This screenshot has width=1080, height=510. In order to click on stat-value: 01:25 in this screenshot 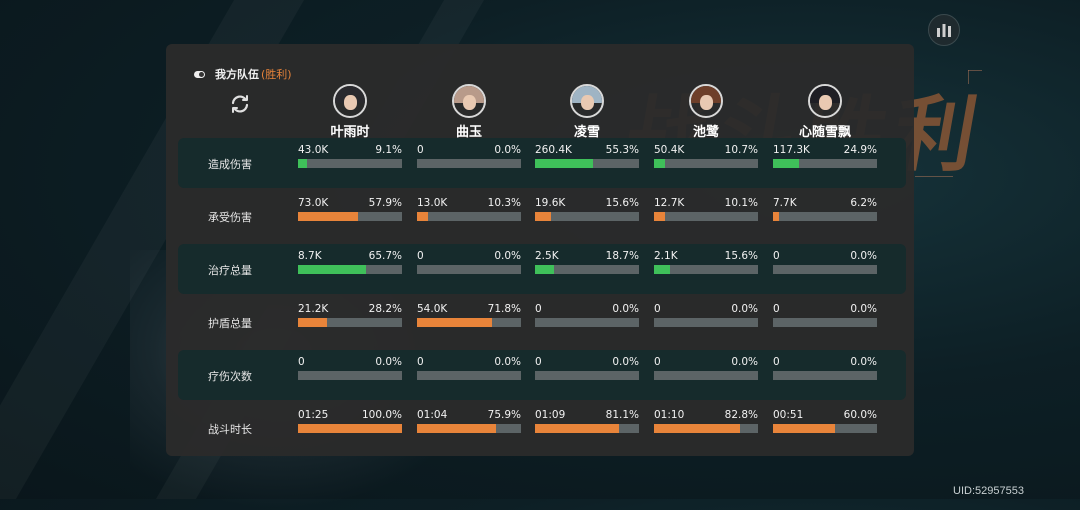, I will do `click(313, 415)`.